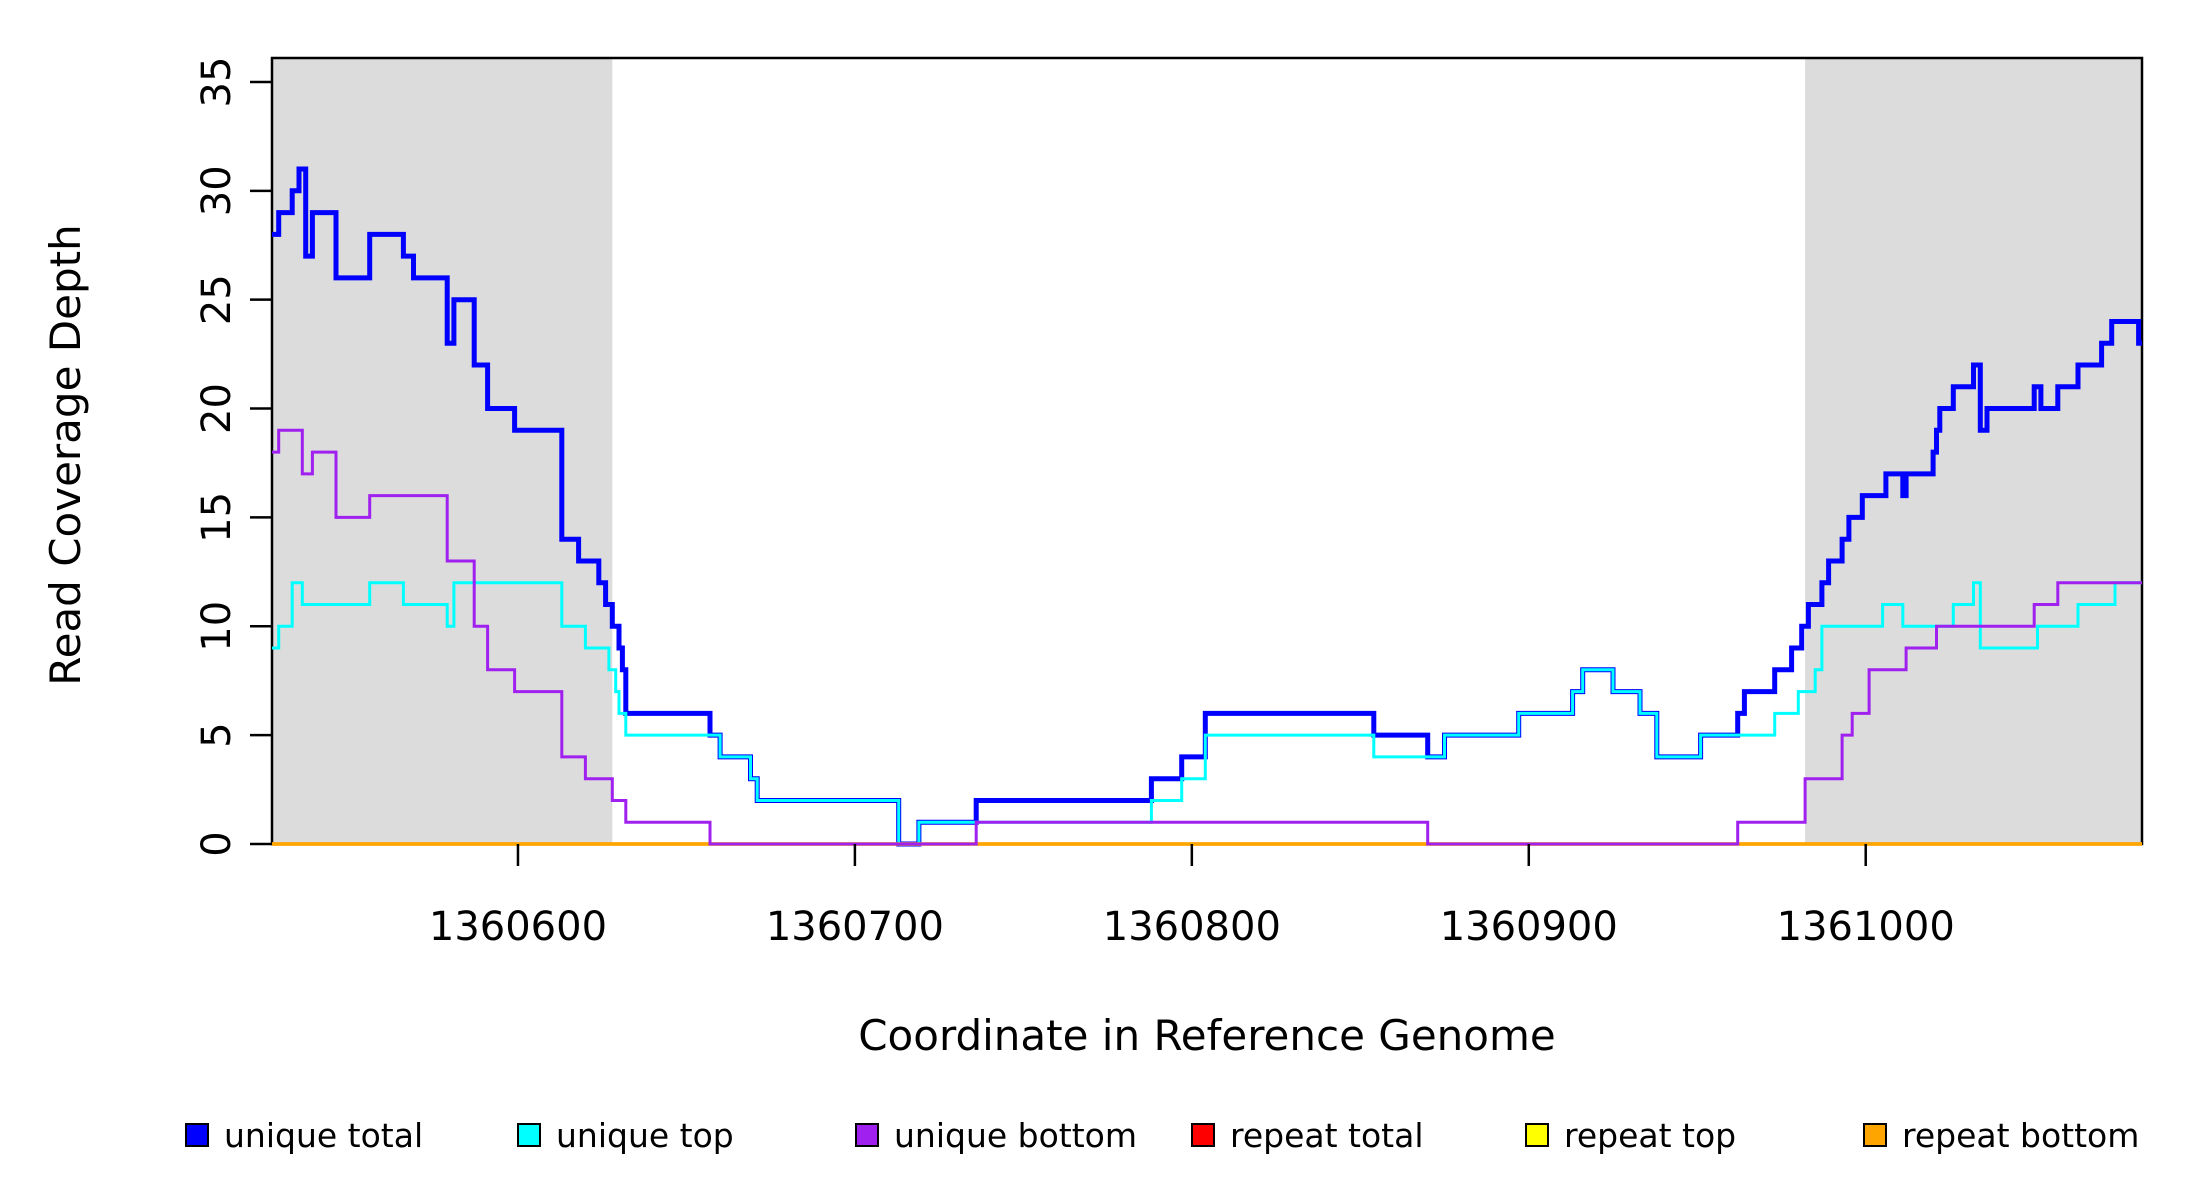  Describe the element at coordinates (1192, 927) in the screenshot. I see `x-tick-label: 1360800` at that location.